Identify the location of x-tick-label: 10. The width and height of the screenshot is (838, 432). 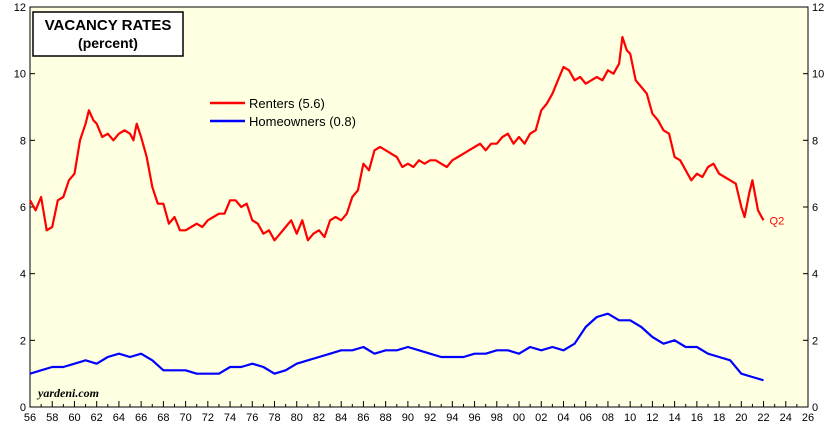
(630, 418).